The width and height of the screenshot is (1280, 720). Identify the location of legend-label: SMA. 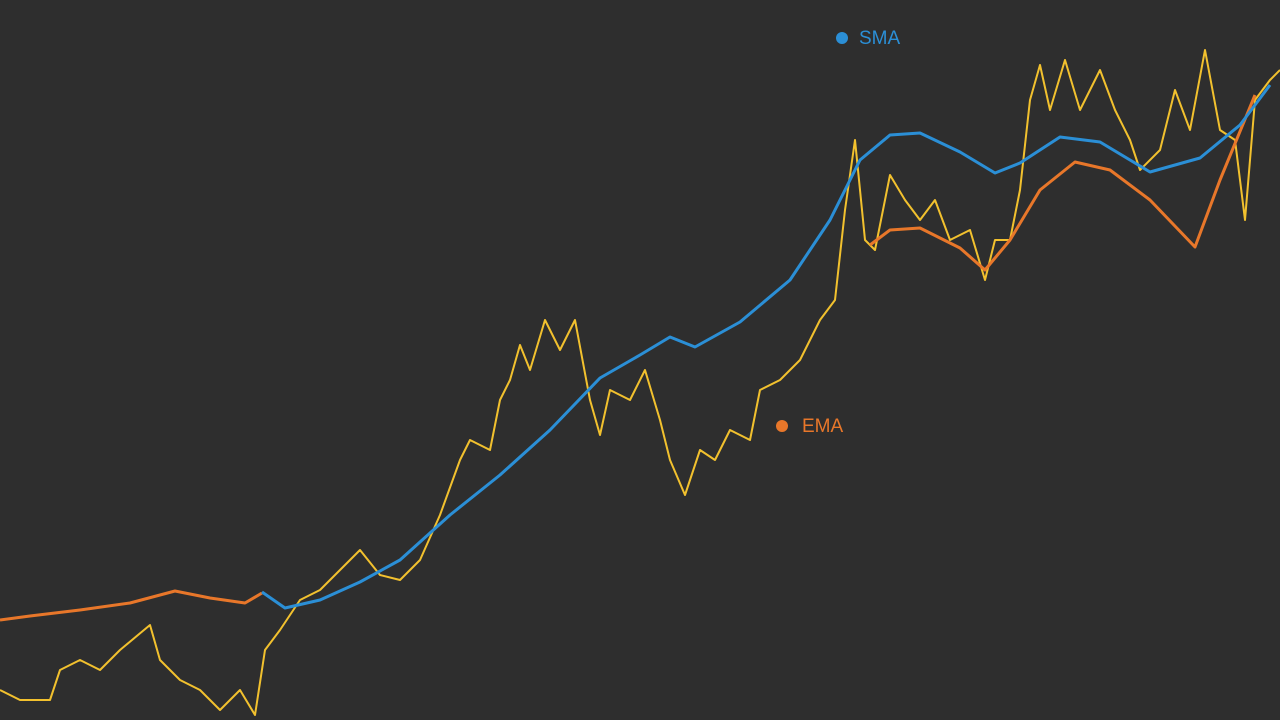
(880, 38).